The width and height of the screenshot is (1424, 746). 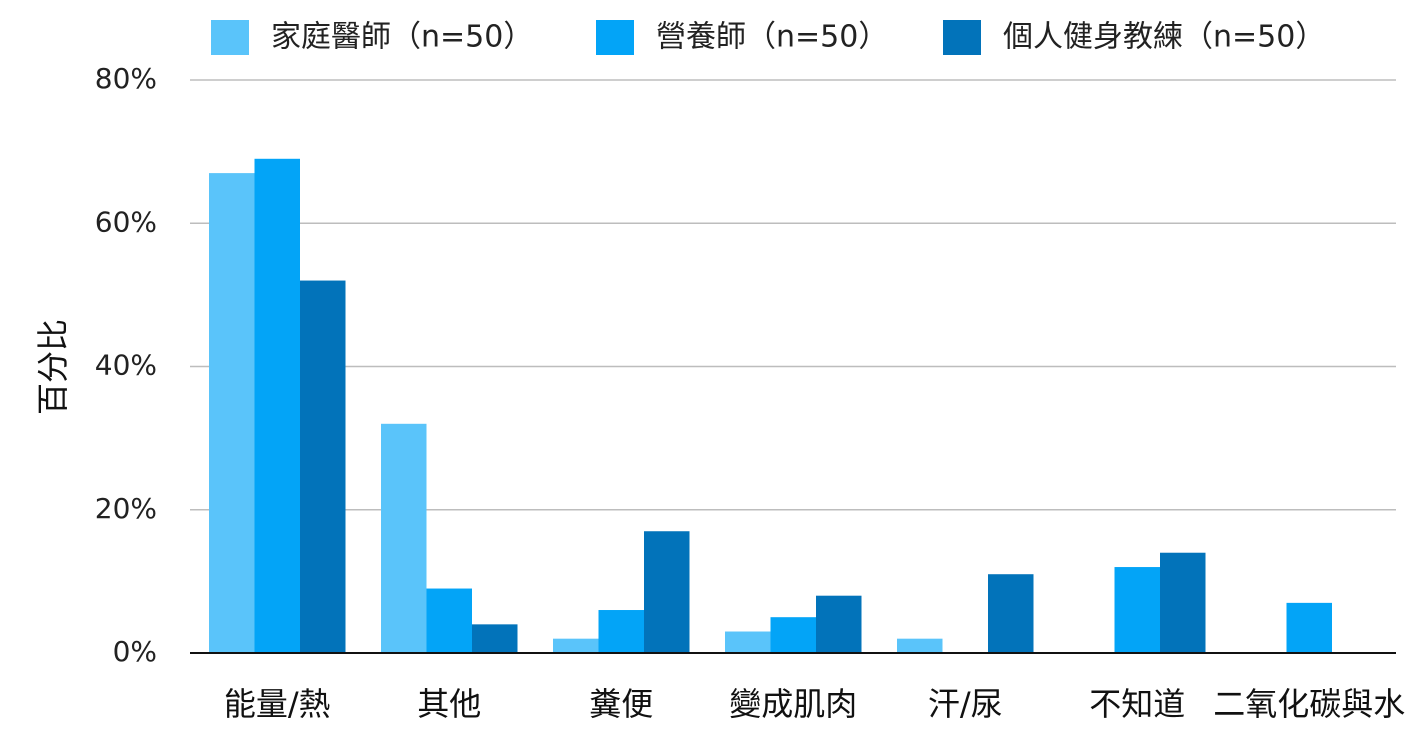 What do you see at coordinates (53, 367) in the screenshot?
I see `y-axis-label: 百分比` at bounding box center [53, 367].